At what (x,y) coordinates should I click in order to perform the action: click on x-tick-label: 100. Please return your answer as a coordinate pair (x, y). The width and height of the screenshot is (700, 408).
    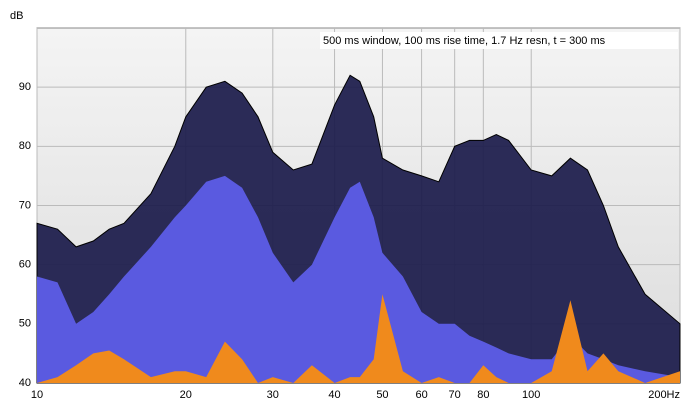
    Looking at the image, I should click on (531, 395).